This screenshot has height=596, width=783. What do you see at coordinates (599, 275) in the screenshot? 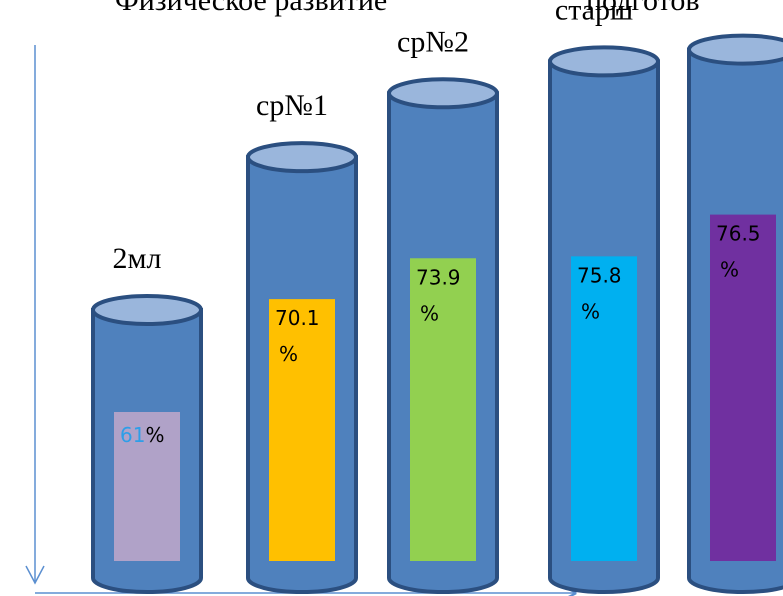
I see `data-label-4: 75.8` at bounding box center [599, 275].